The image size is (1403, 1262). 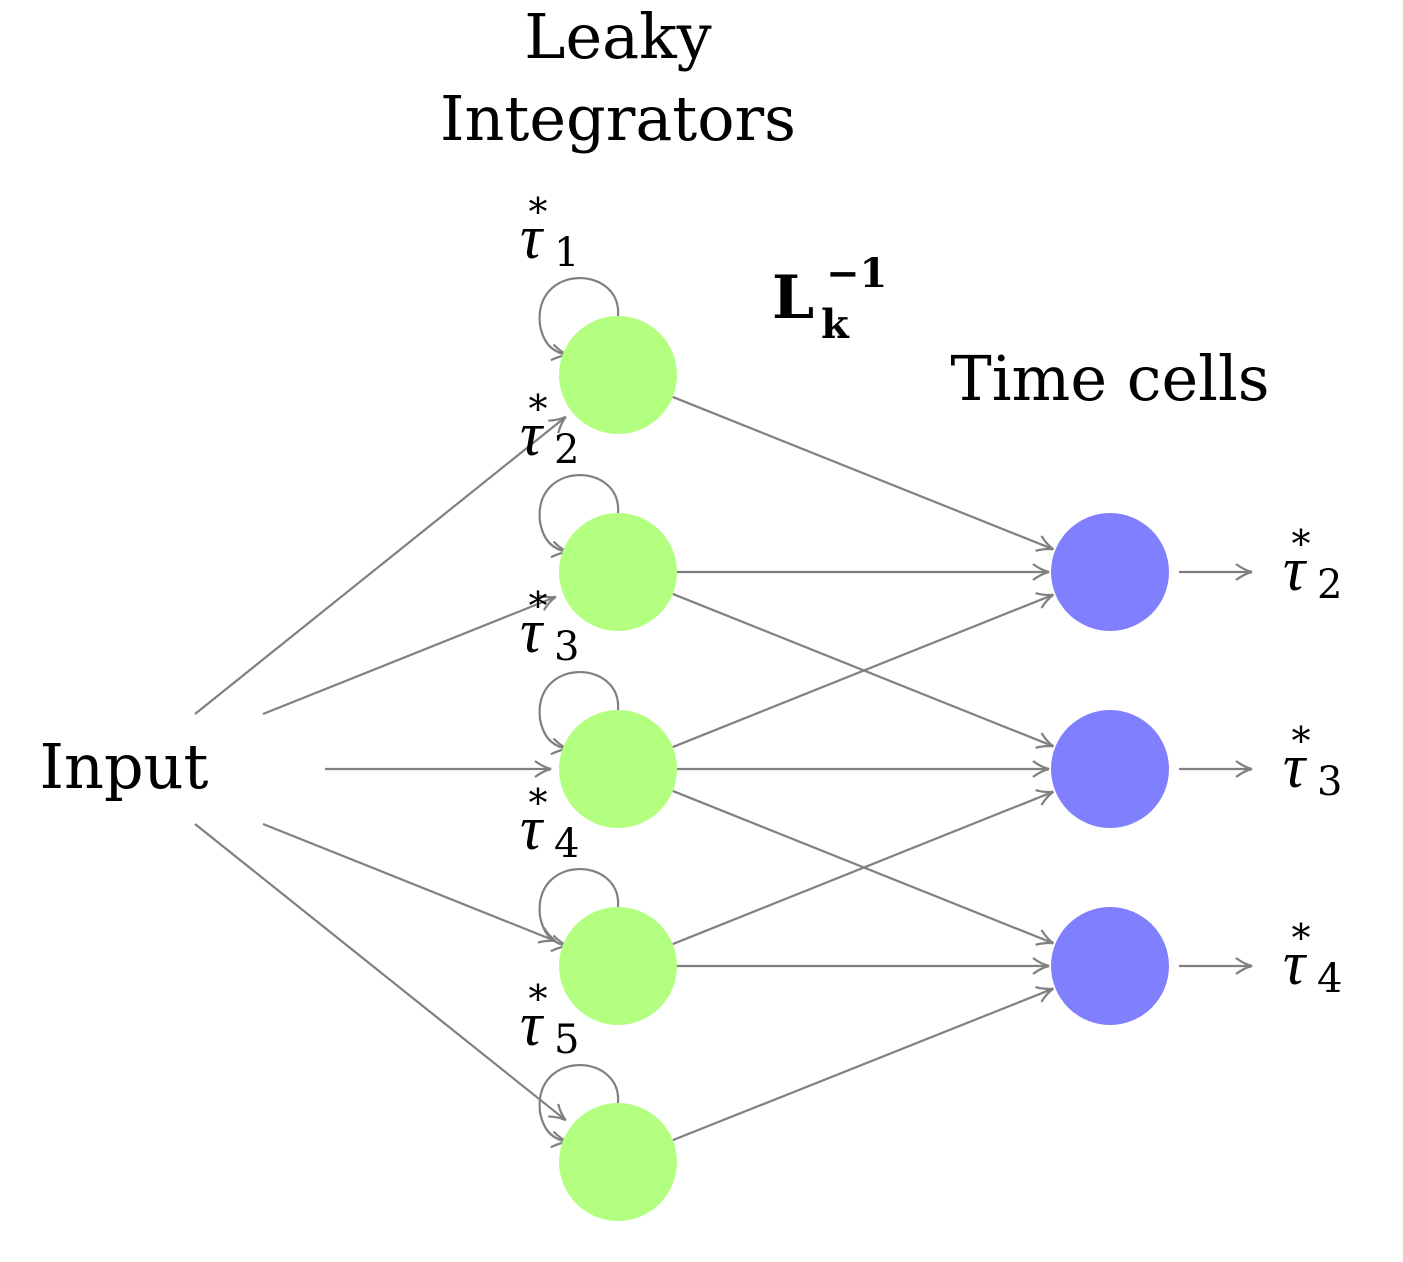 What do you see at coordinates (1312, 762) in the screenshot?
I see `time-cell-label-2: τ*3` at bounding box center [1312, 762].